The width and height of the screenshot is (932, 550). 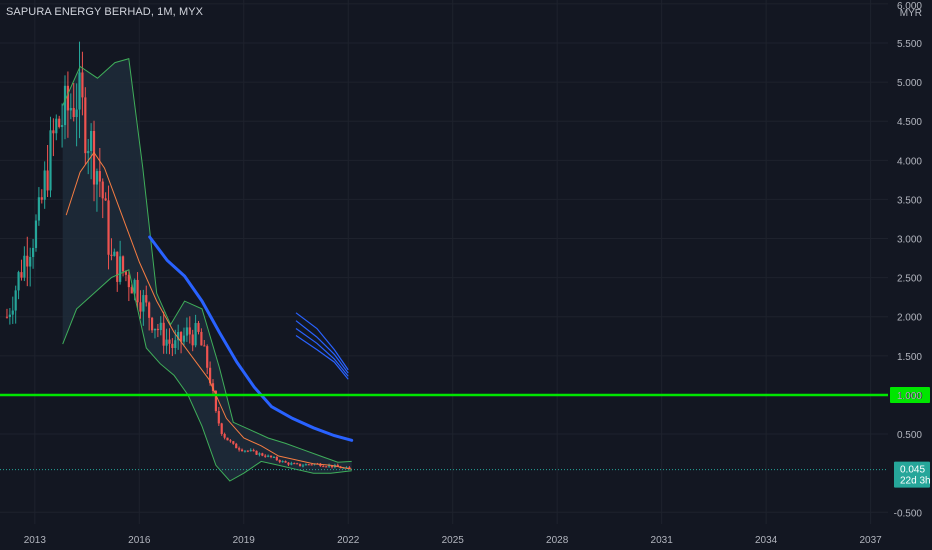 What do you see at coordinates (35, 540) in the screenshot?
I see `x-tick-label-0: 2013` at bounding box center [35, 540].